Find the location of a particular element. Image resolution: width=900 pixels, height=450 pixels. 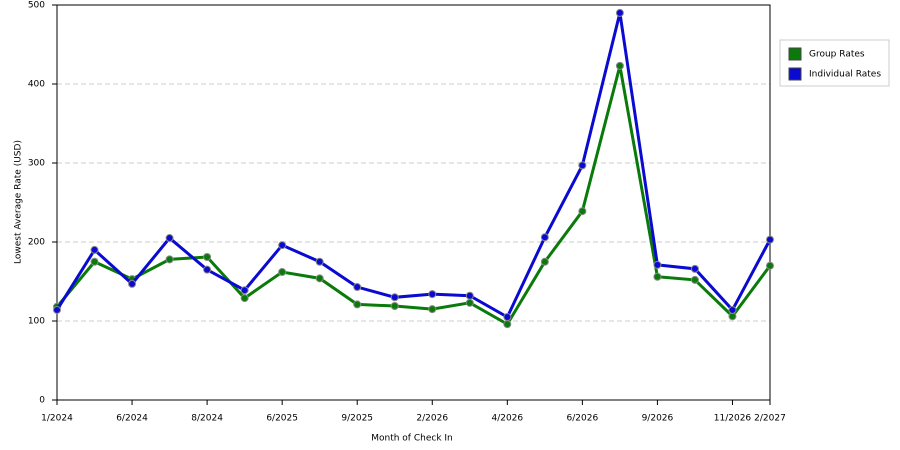

x-tick-label: 6/2026 is located at coordinates (583, 419).